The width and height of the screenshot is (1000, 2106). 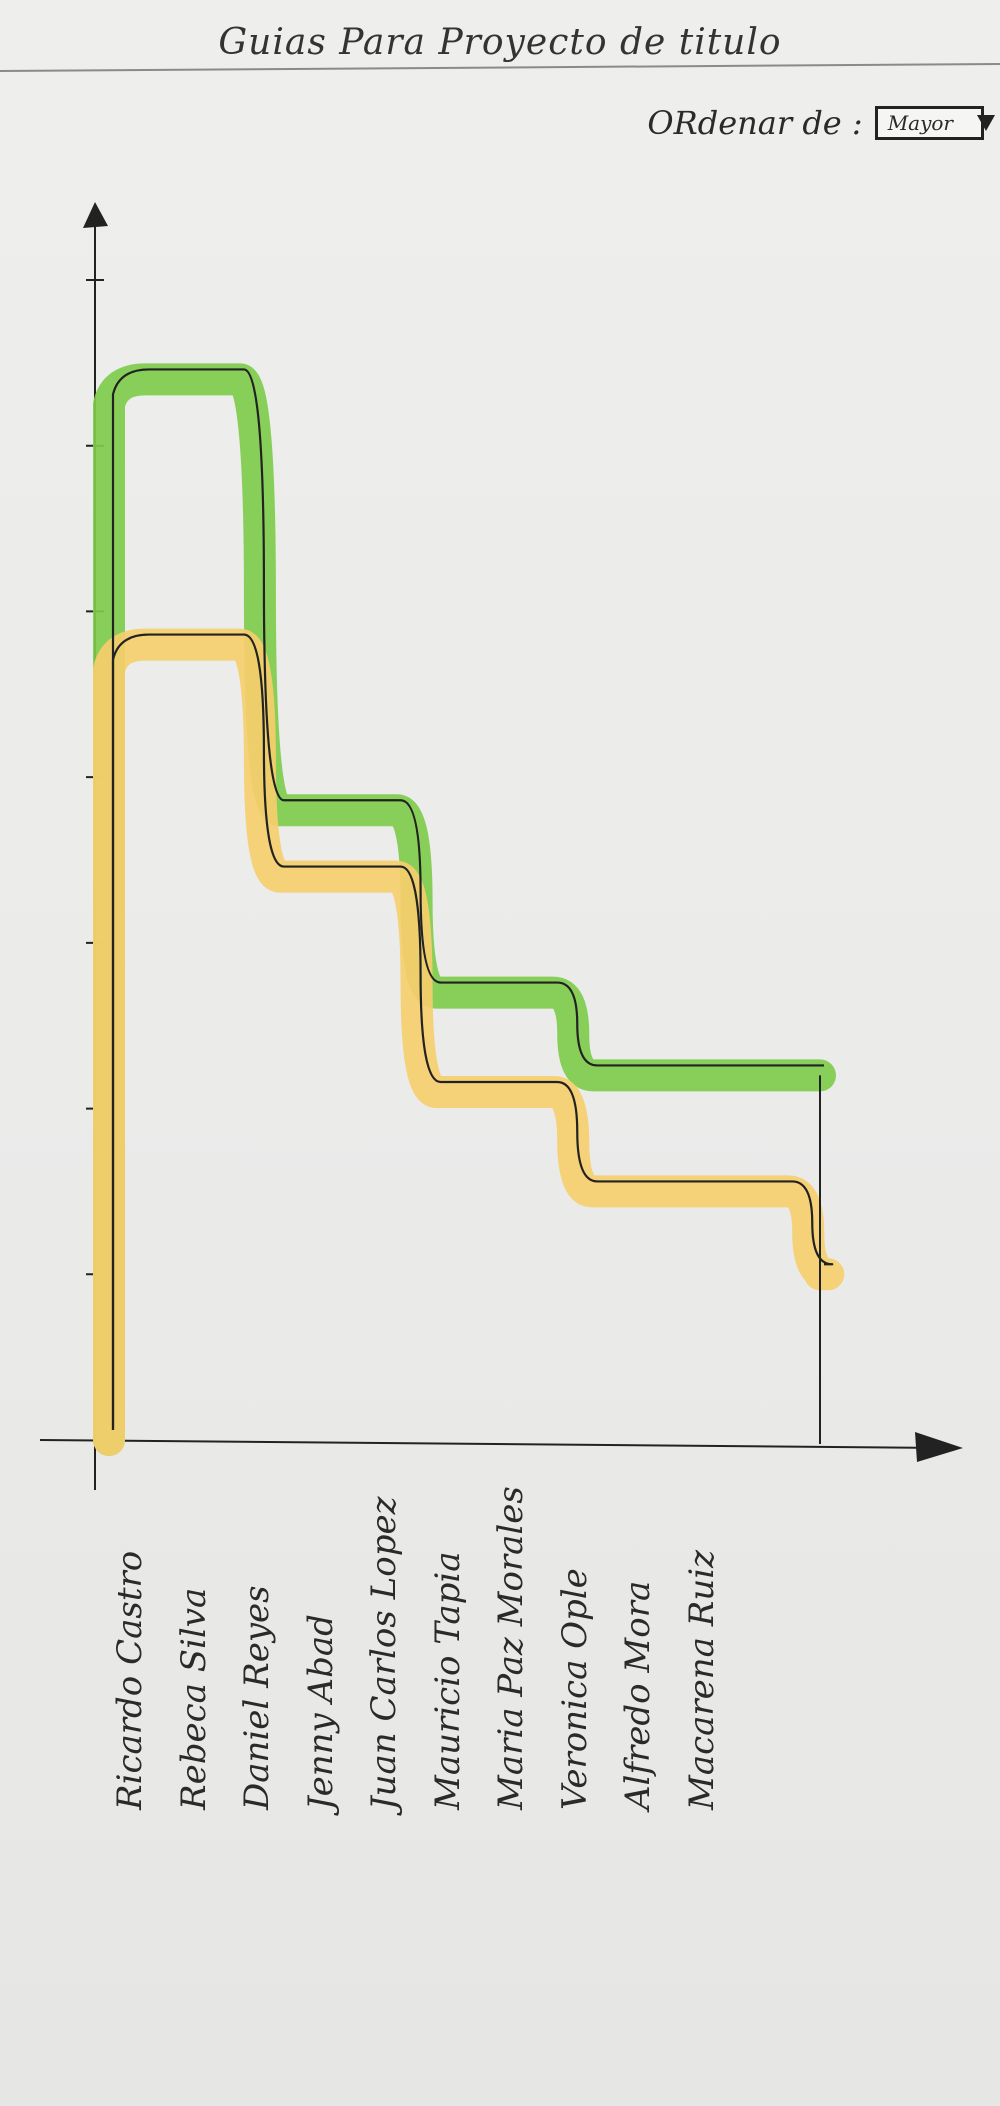 What do you see at coordinates (320, 1712) in the screenshot?
I see `x-tick-label: Jenny Abad` at bounding box center [320, 1712].